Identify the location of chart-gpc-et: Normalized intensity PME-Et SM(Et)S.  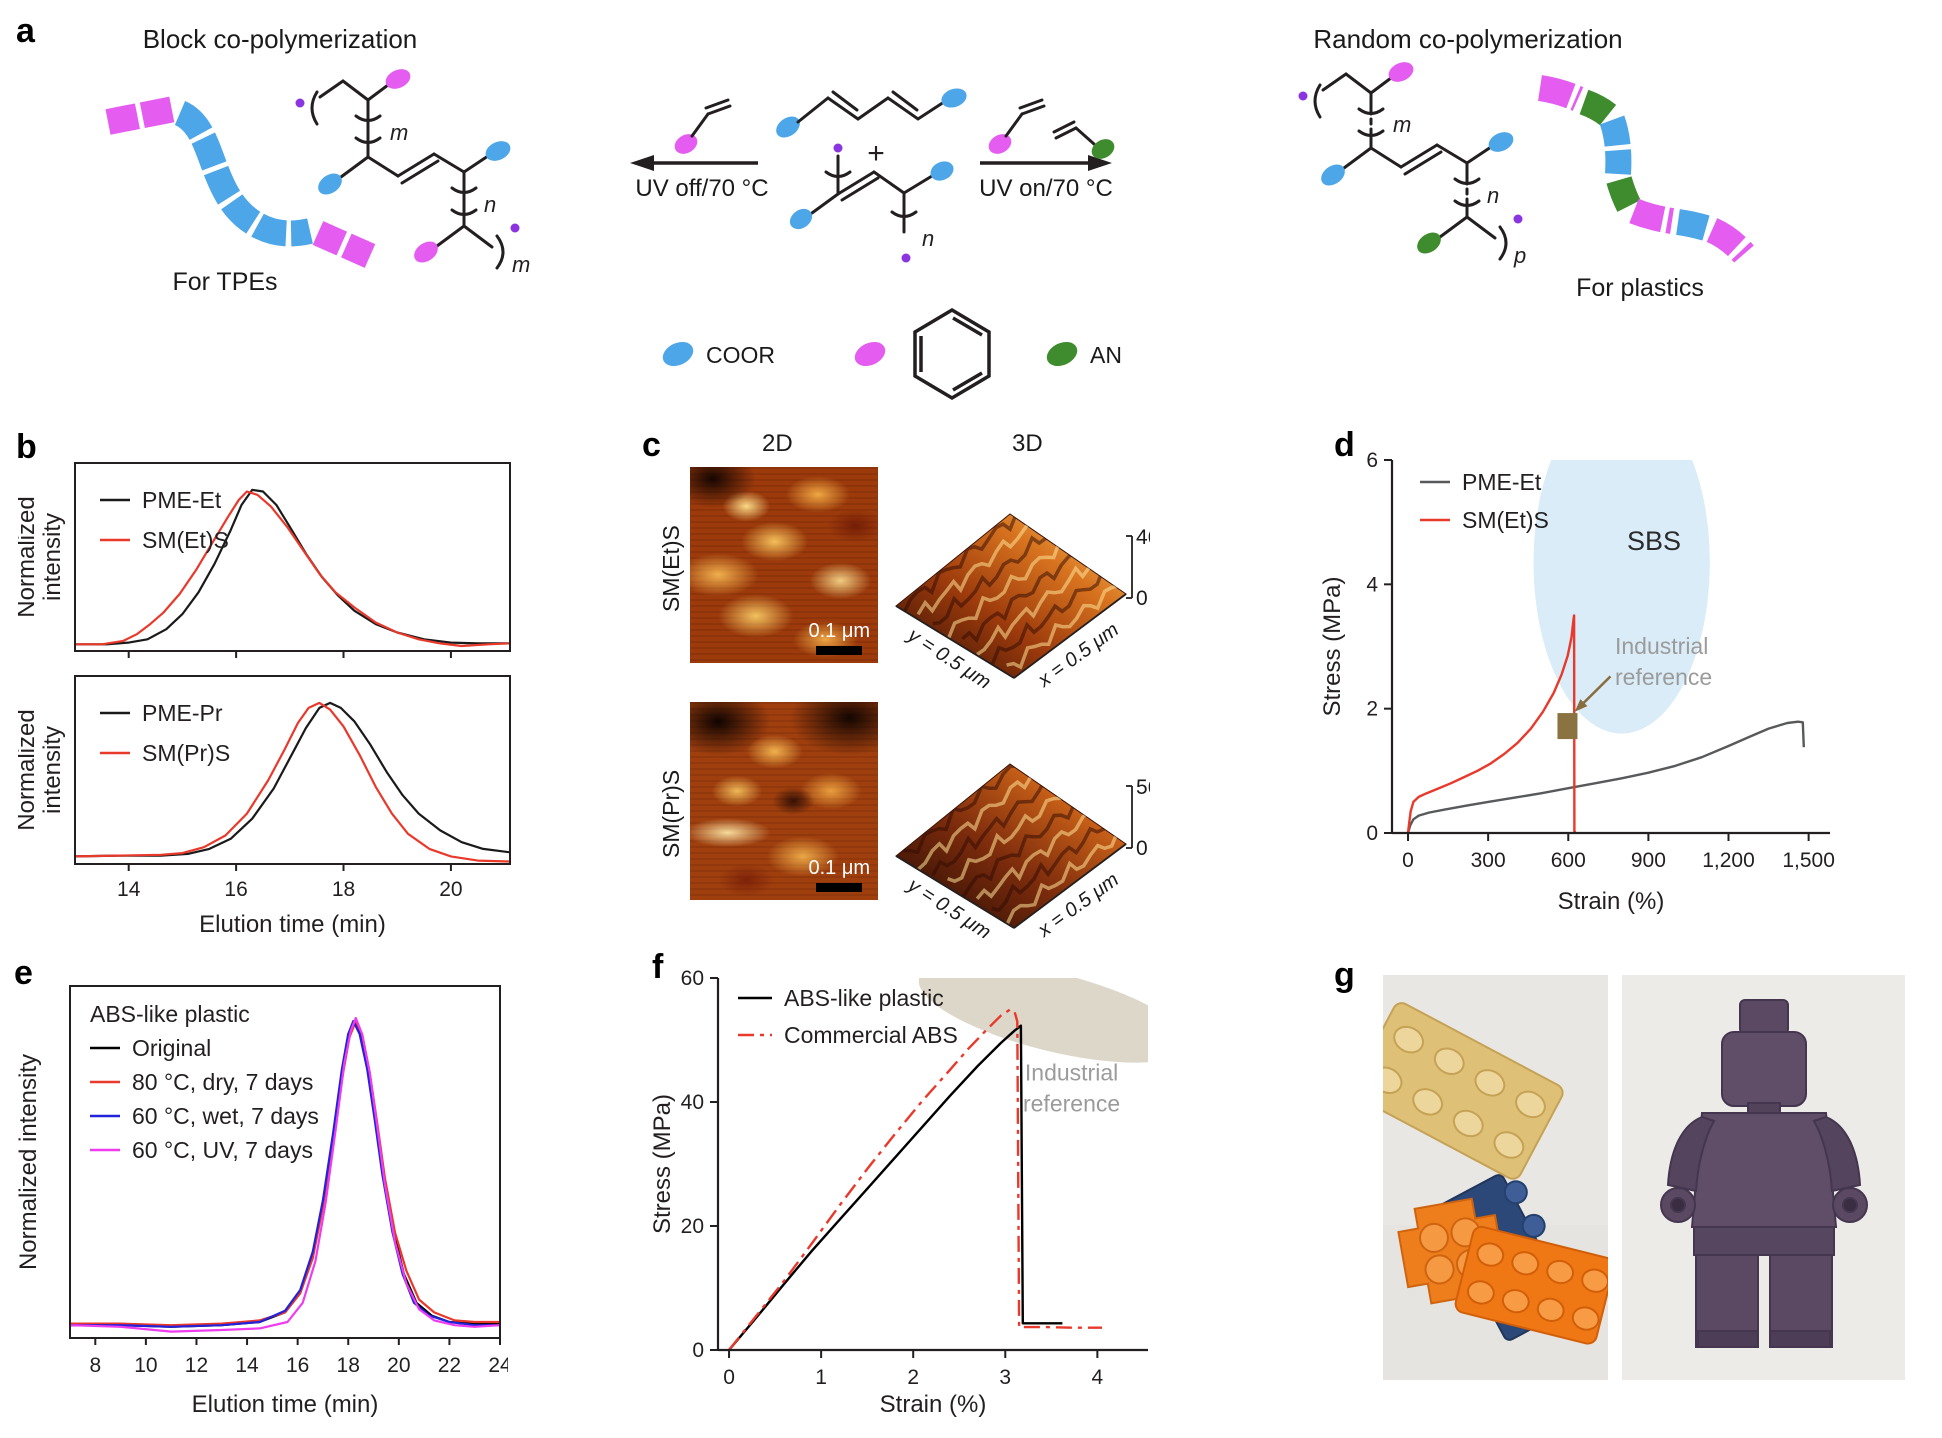
(264, 560).